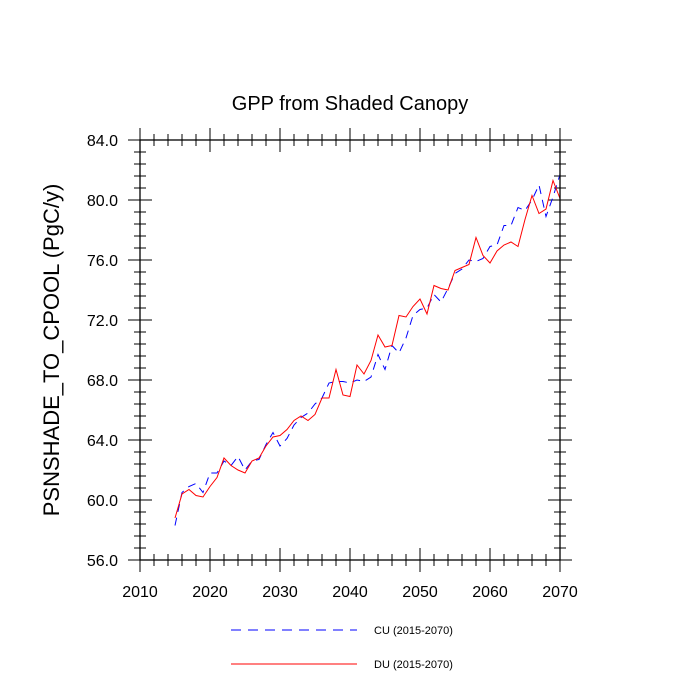 The width and height of the screenshot is (700, 700). What do you see at coordinates (350, 104) in the screenshot?
I see `chart-title: GPP from Shaded Canopy` at bounding box center [350, 104].